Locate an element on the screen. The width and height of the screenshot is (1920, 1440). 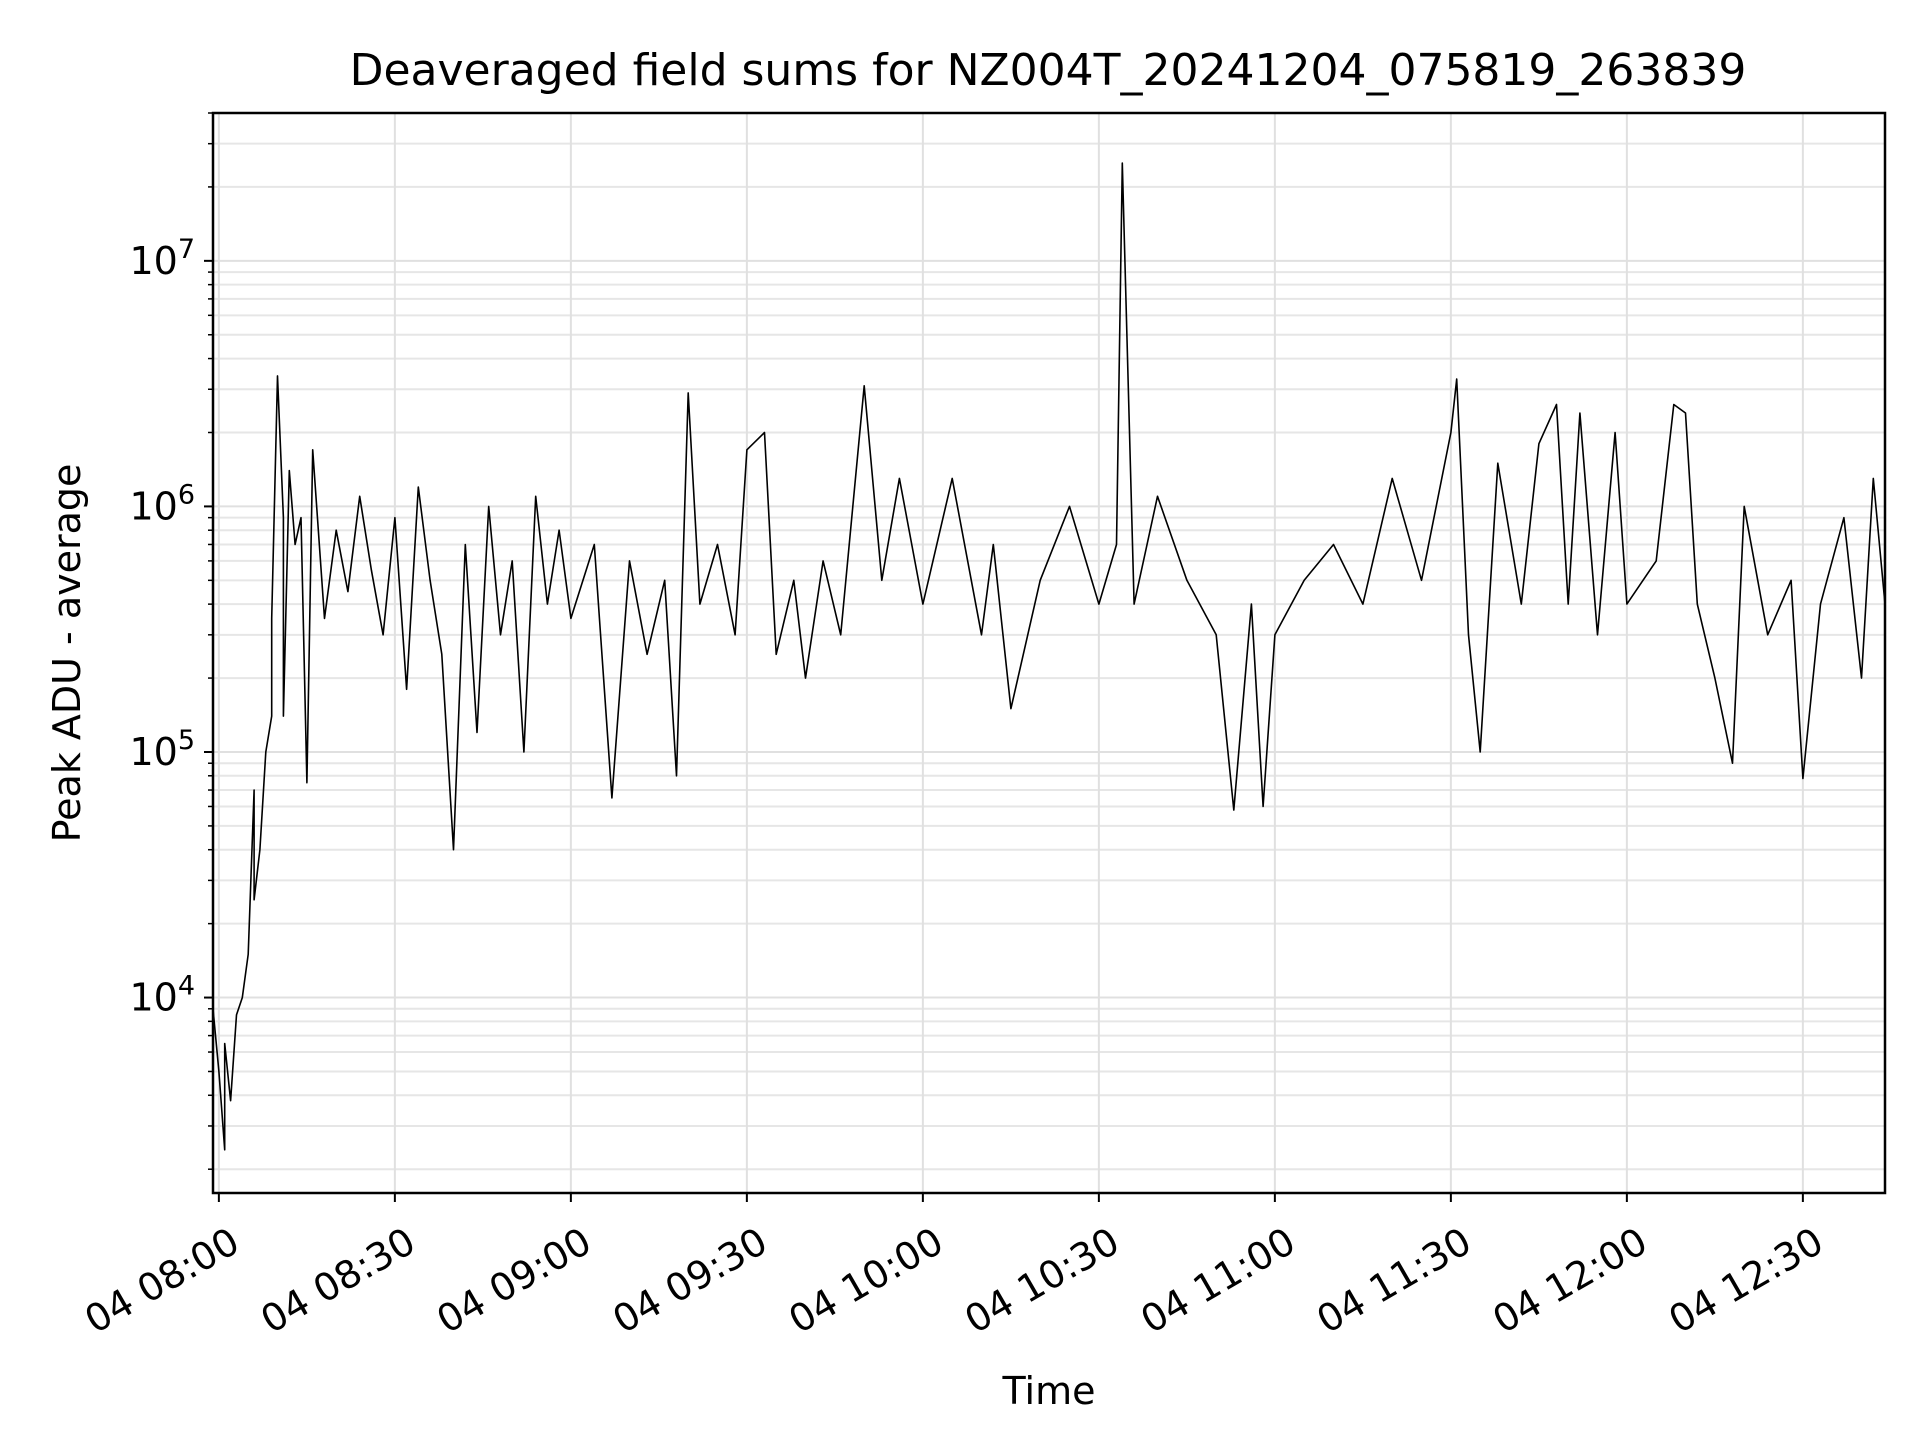
x-axis-label: Time is located at coordinates (1049, 1391).